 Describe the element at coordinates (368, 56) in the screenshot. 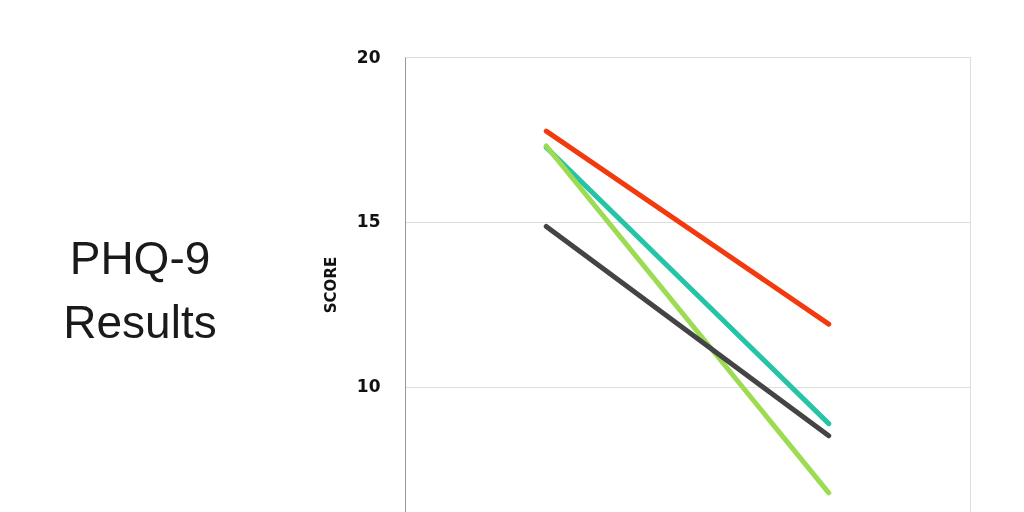

I see `y-tick-label: 20` at that location.